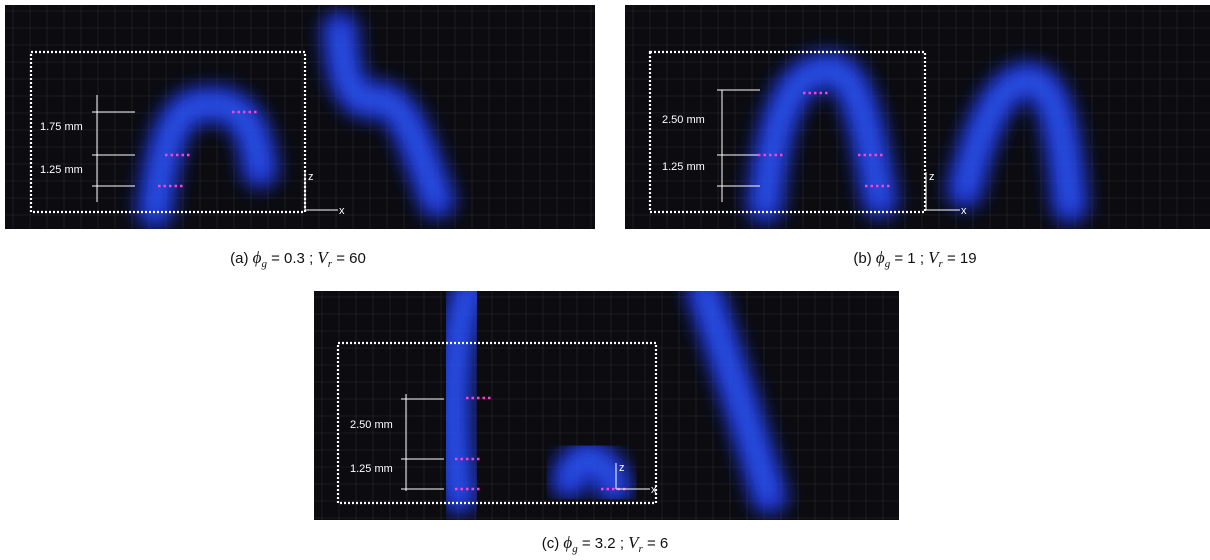 The width and height of the screenshot is (1210, 560). Describe the element at coordinates (962, 258) in the screenshot. I see `caption-val2: = 19` at that location.